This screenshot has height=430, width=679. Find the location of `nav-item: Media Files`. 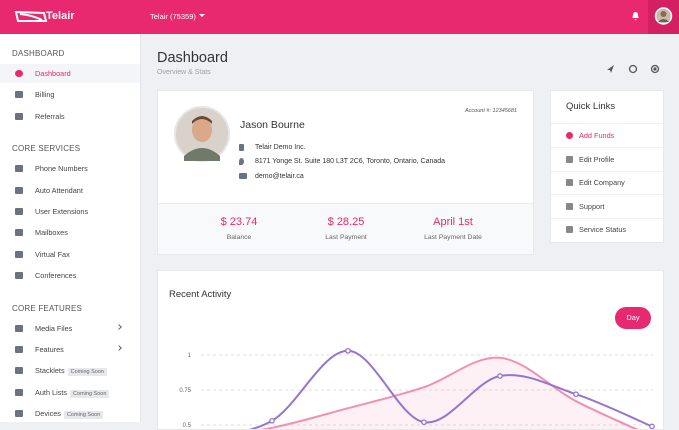

nav-item: Media Files is located at coordinates (70, 328).